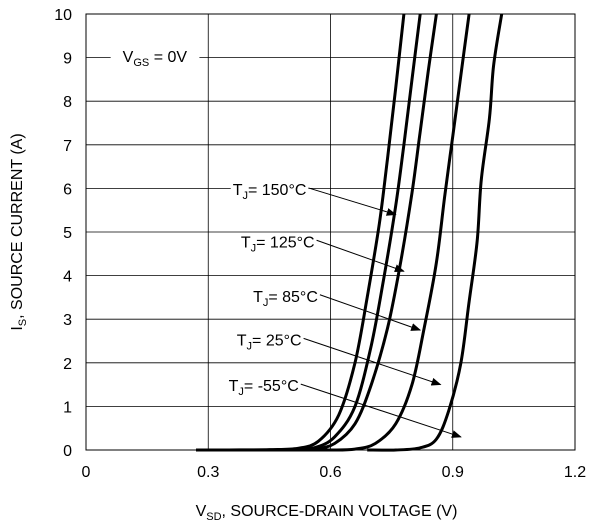 The image size is (592, 526). I want to click on y-tick-label: 5, so click(67, 233).